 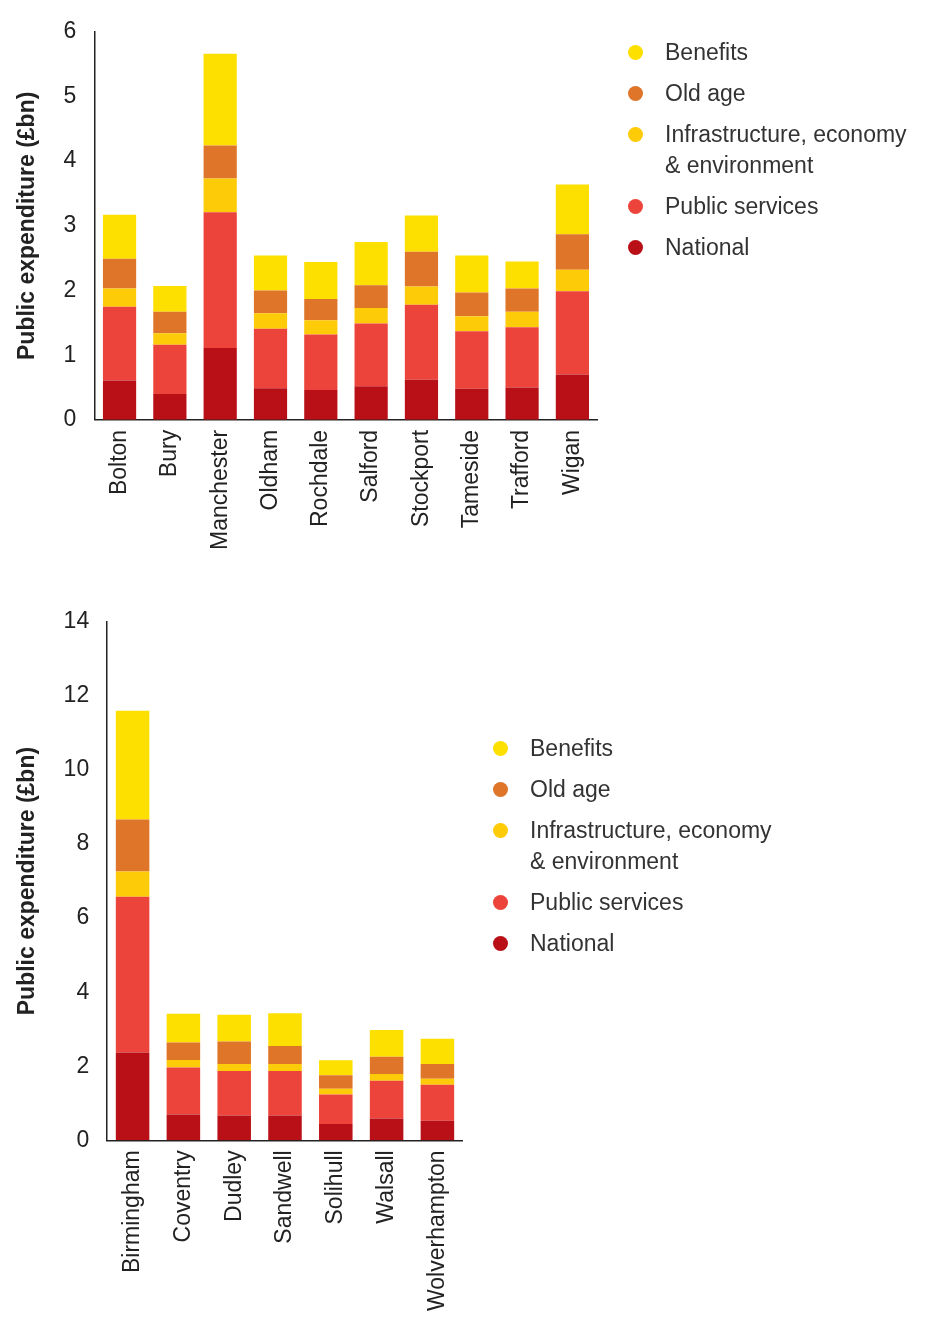 I want to click on x-tick-label: Coventry, so click(x=181, y=1196).